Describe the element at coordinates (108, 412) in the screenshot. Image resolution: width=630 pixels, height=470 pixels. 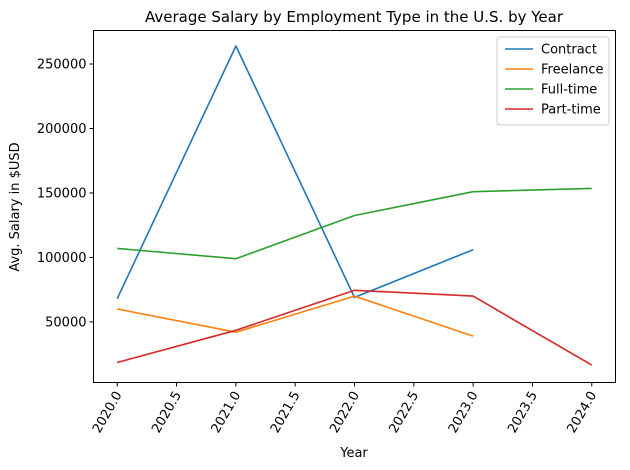
I see `x-tick-label: 2020.0` at that location.